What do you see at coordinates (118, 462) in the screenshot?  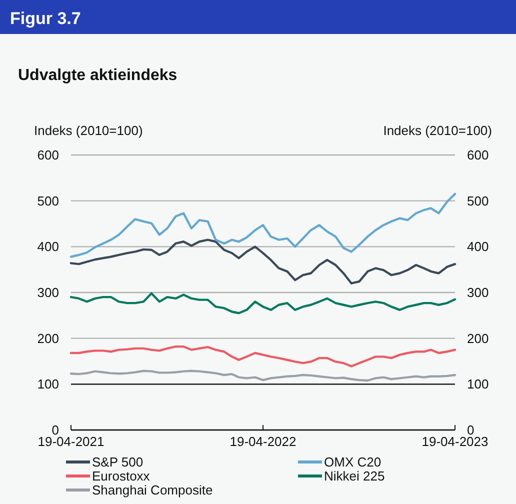 I see `legend-label: S&P 500` at bounding box center [118, 462].